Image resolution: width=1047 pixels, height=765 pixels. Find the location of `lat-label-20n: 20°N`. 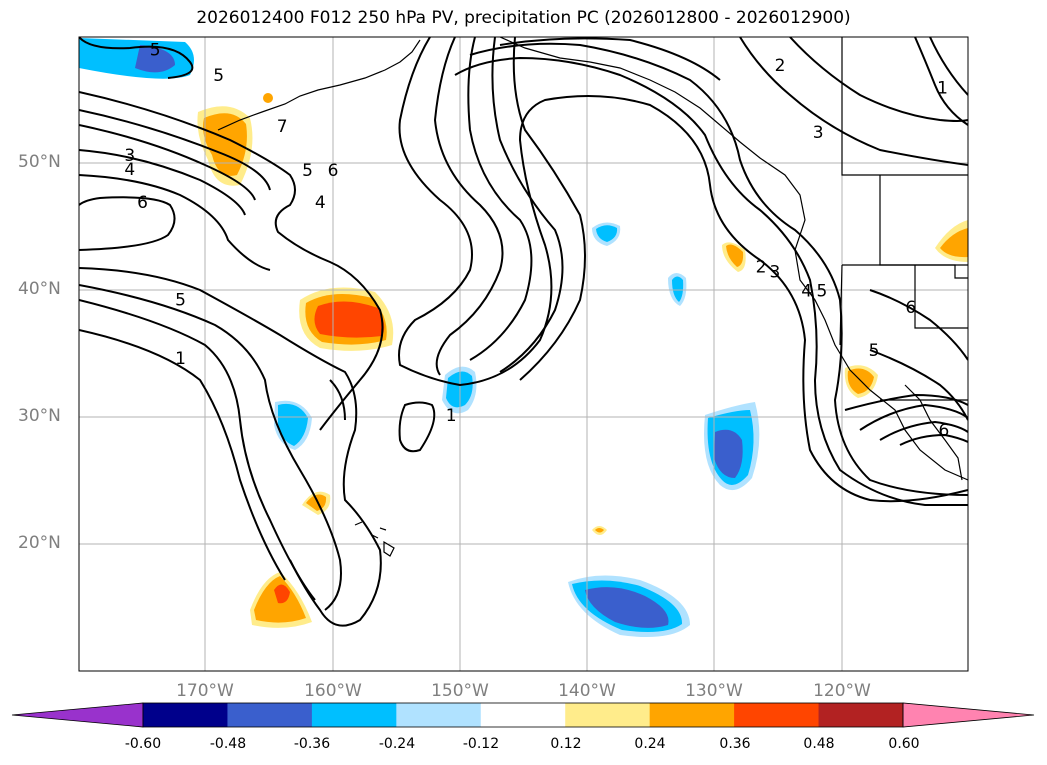

lat-label-20n: 20°N is located at coordinates (39, 543).